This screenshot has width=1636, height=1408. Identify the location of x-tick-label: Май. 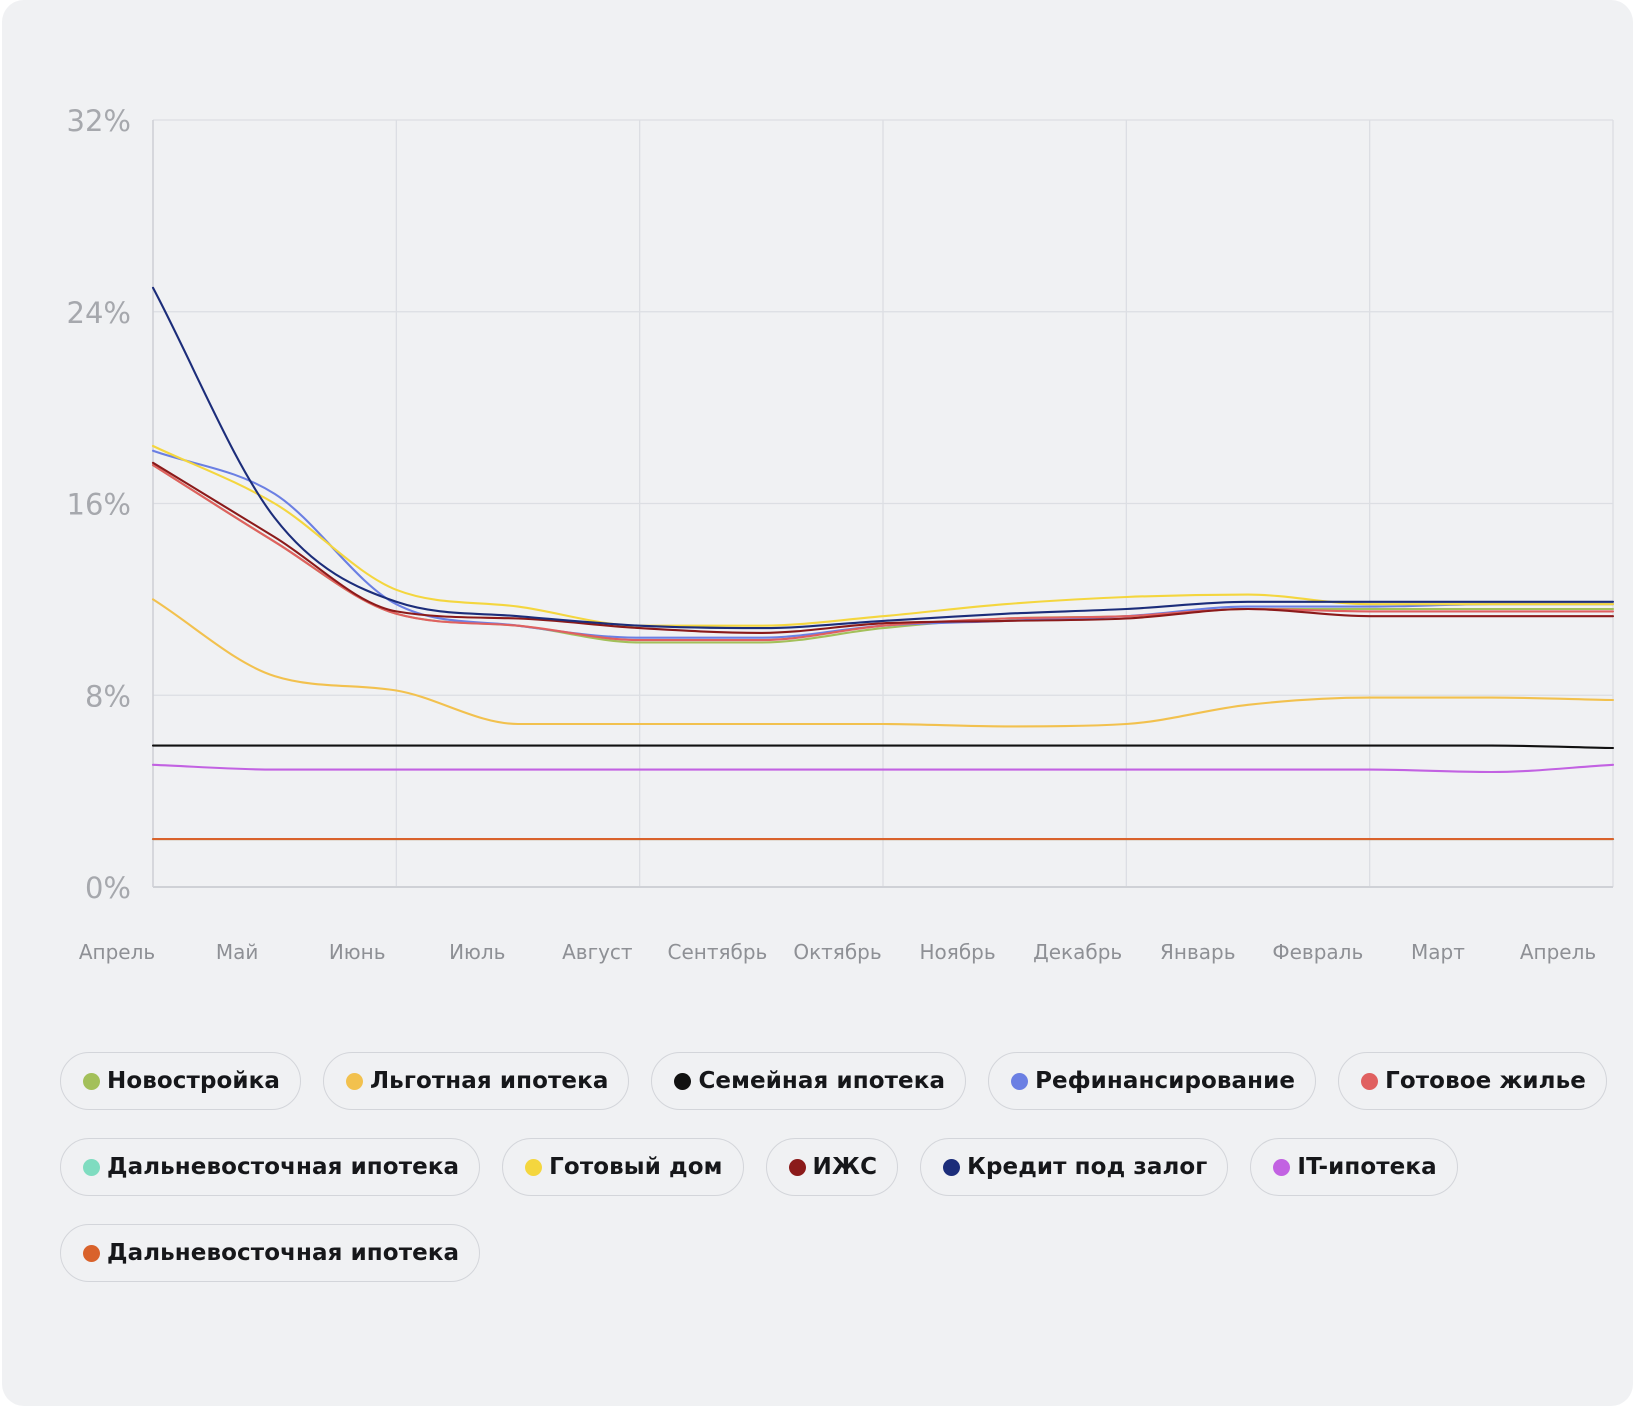
(237, 952).